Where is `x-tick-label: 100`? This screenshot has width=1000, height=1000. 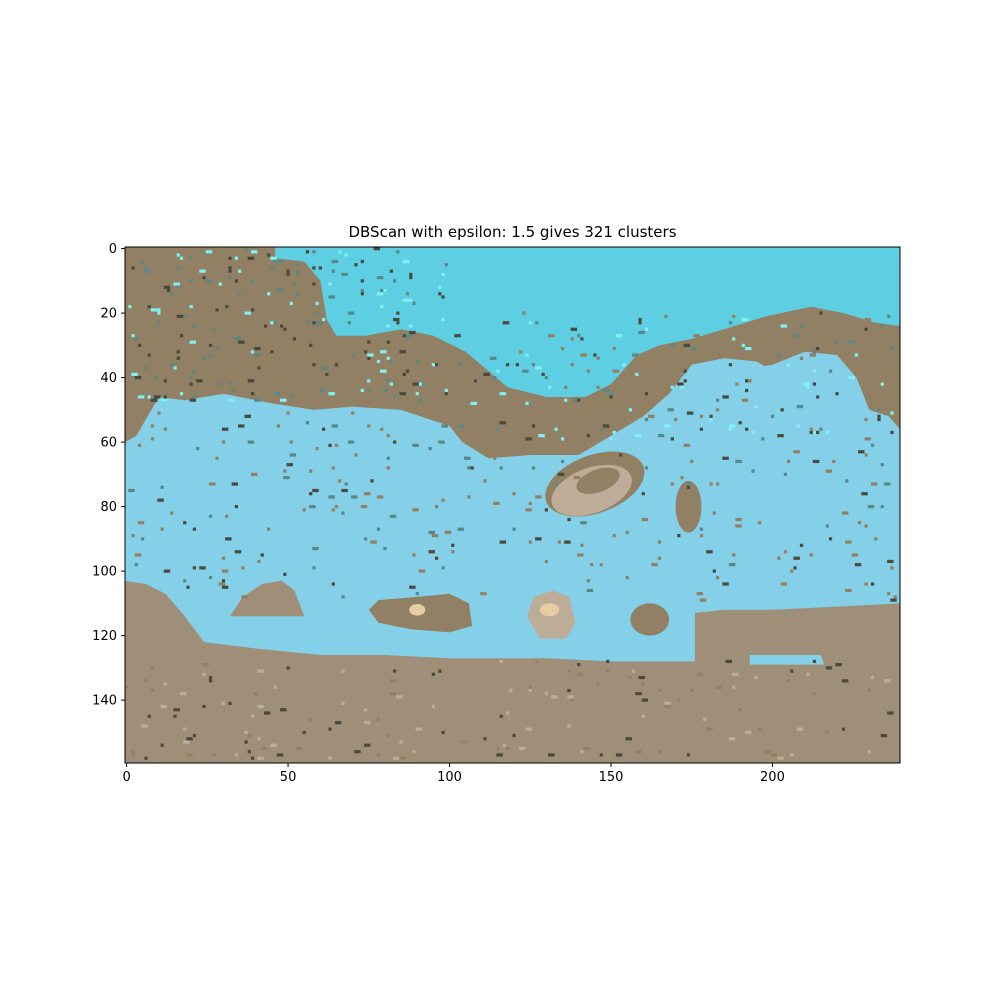
x-tick-label: 100 is located at coordinates (449, 777).